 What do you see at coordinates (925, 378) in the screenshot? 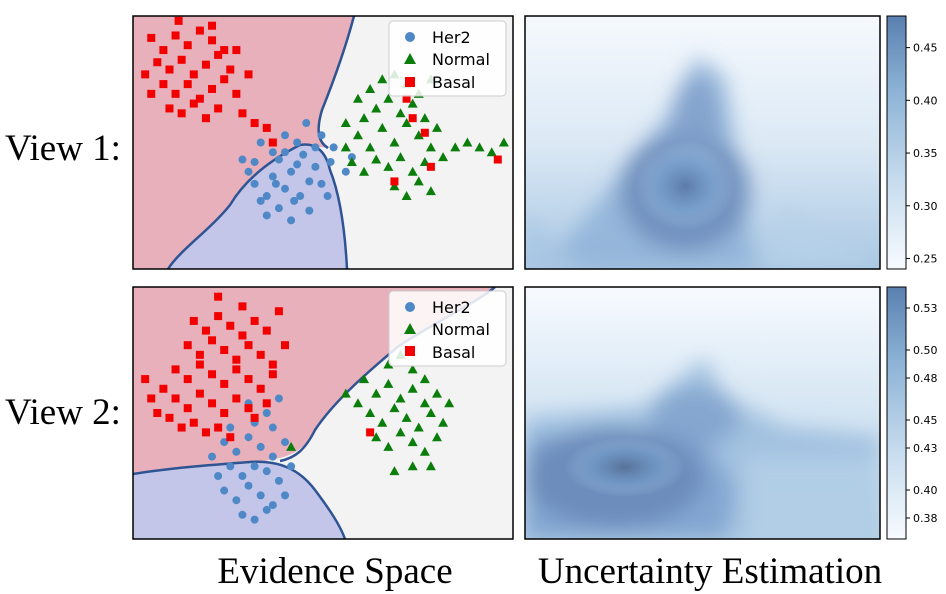
I see `colorbar-tick-label: 0.48` at bounding box center [925, 378].